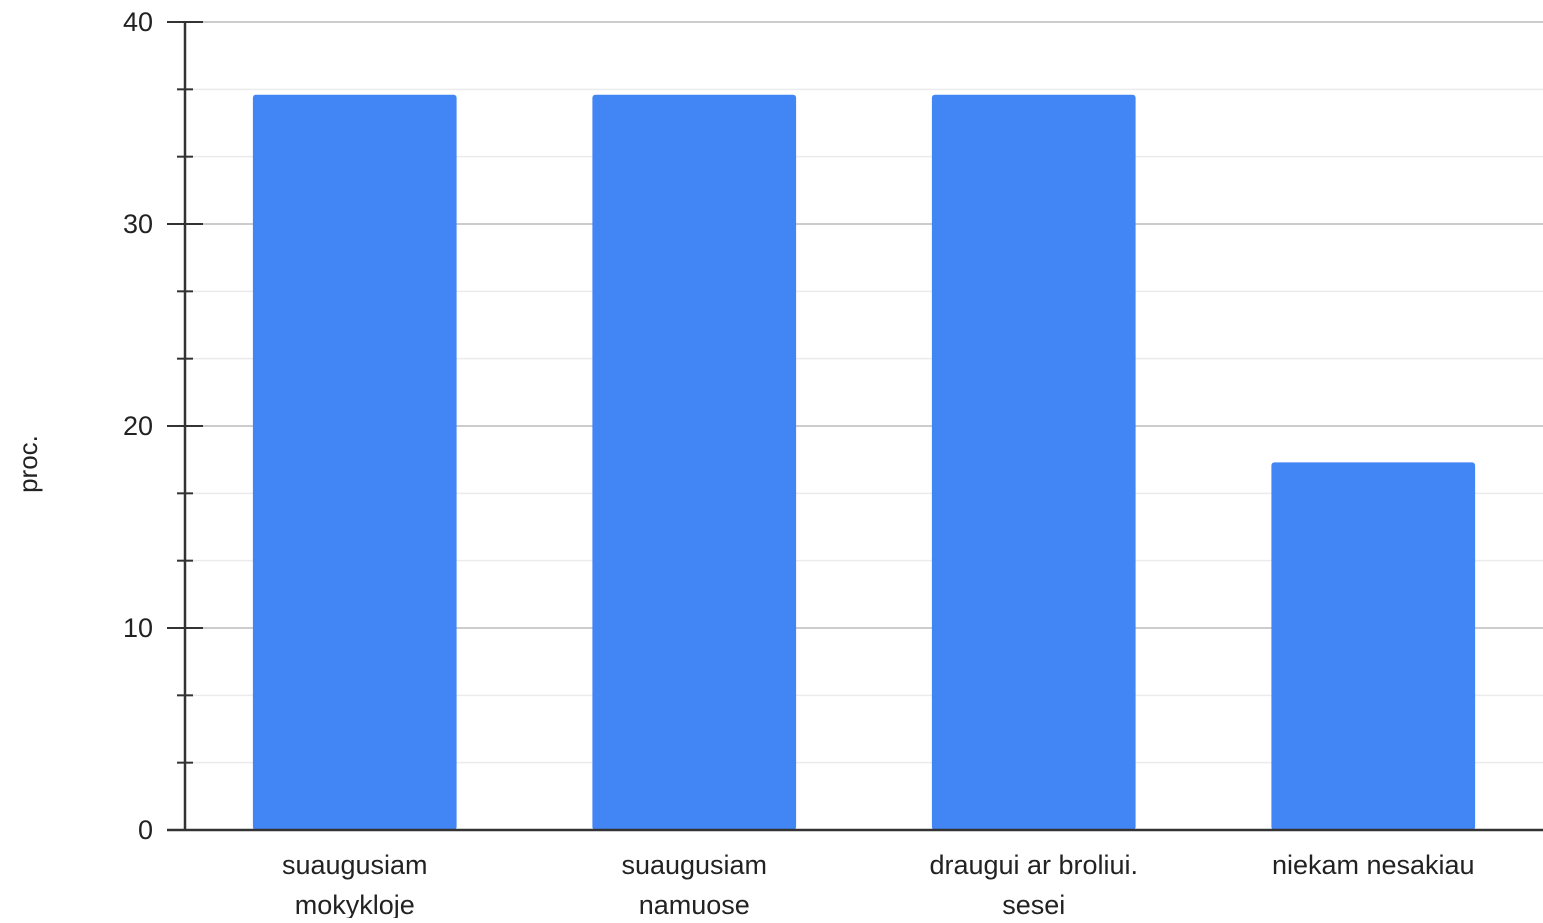 The height and width of the screenshot is (923, 1543). Describe the element at coordinates (355, 904) in the screenshot. I see `x-tick-label-line: mokykloje` at that location.